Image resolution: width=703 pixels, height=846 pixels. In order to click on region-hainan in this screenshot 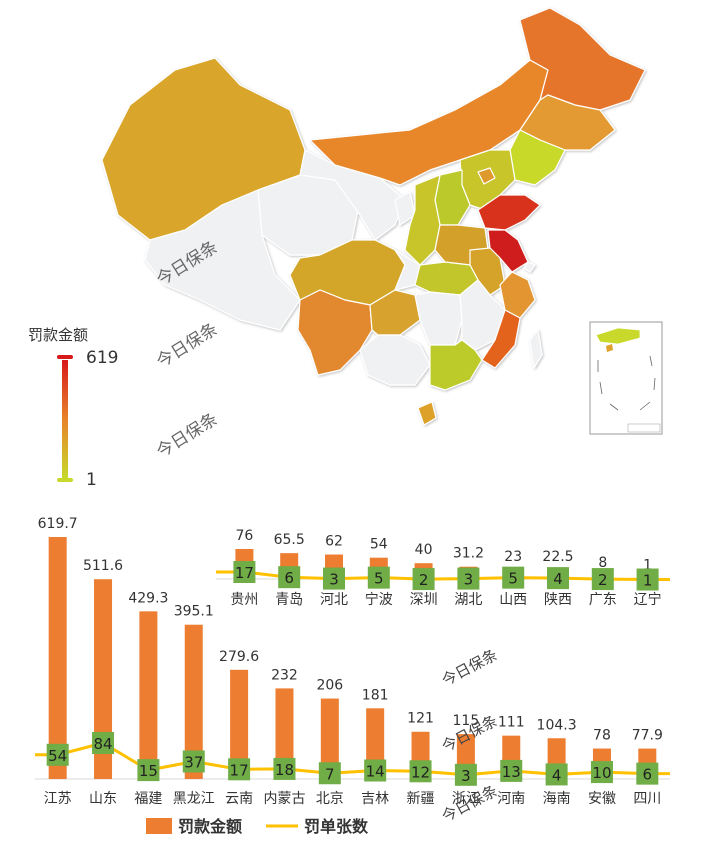, I will do `click(427, 413)`.